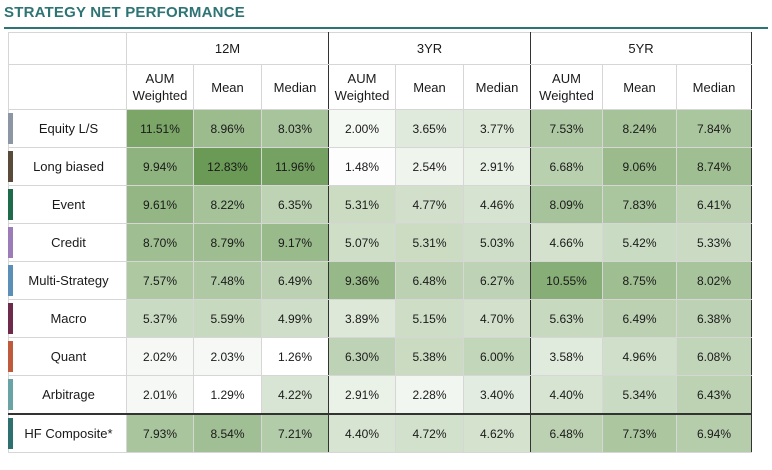 The image size is (772, 470). What do you see at coordinates (67, 87) in the screenshot?
I see `header-spacer` at bounding box center [67, 87].